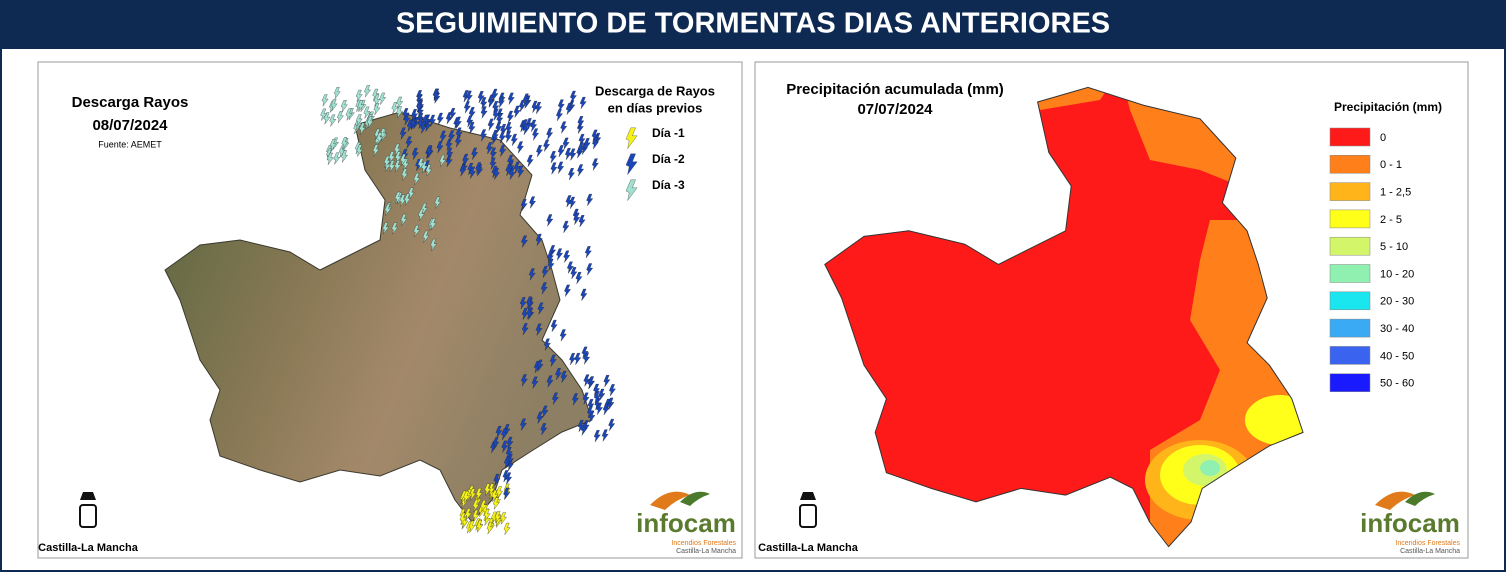 The width and height of the screenshot is (1506, 577). I want to click on logo-text: infocam, so click(1410, 523).